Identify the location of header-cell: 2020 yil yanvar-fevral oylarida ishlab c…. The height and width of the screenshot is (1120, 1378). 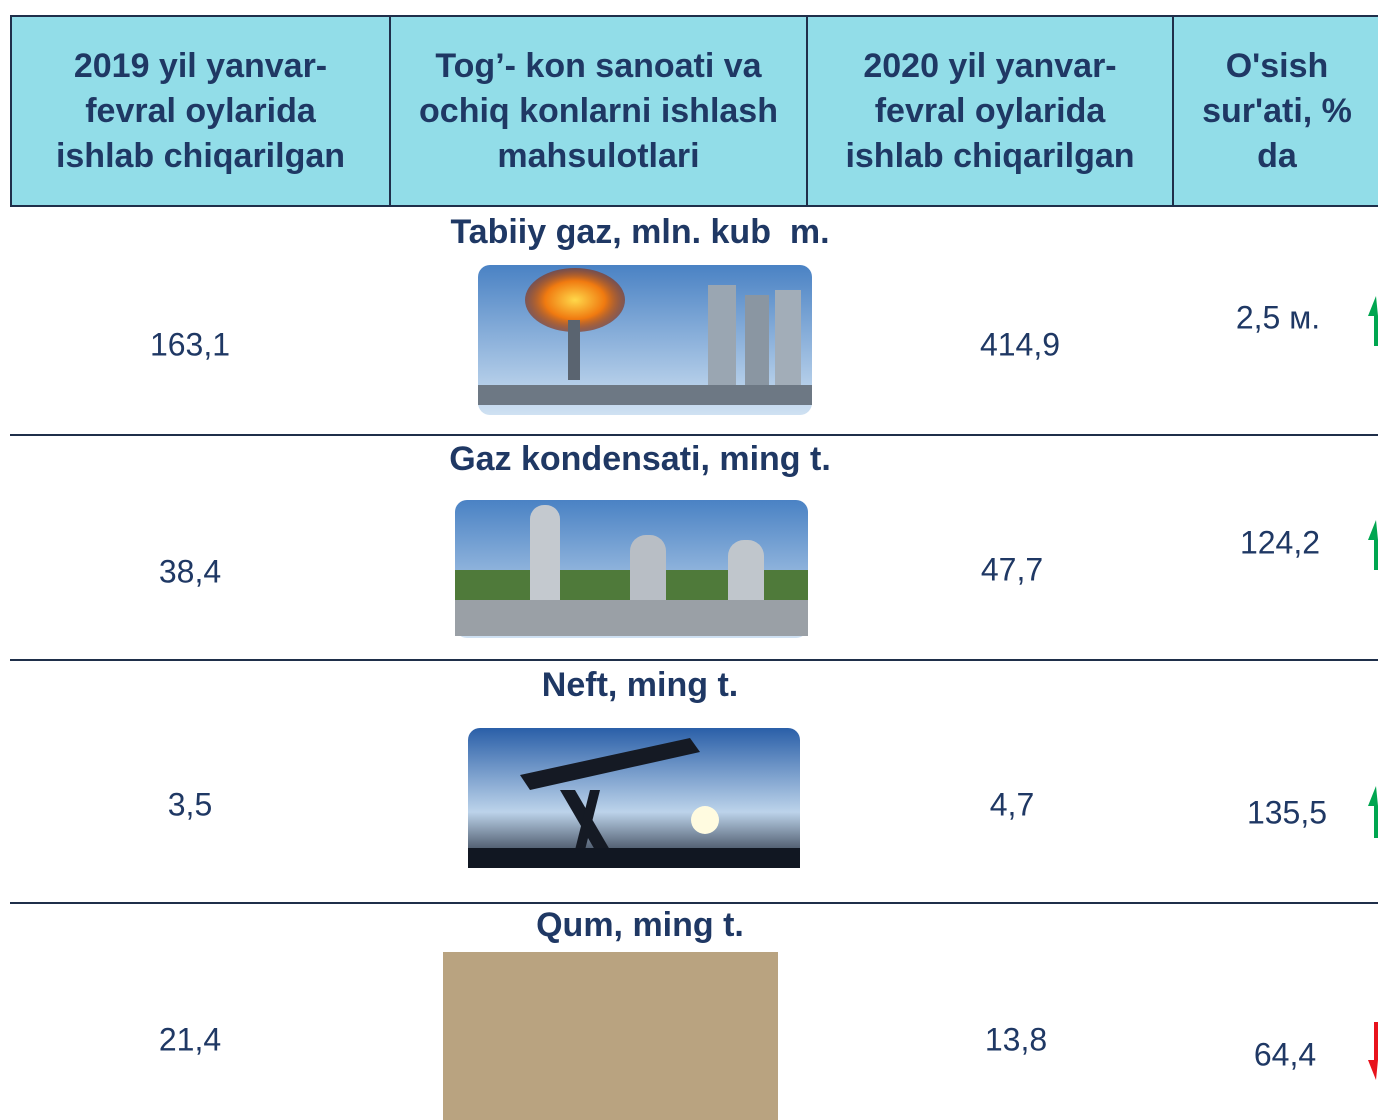
(990, 111).